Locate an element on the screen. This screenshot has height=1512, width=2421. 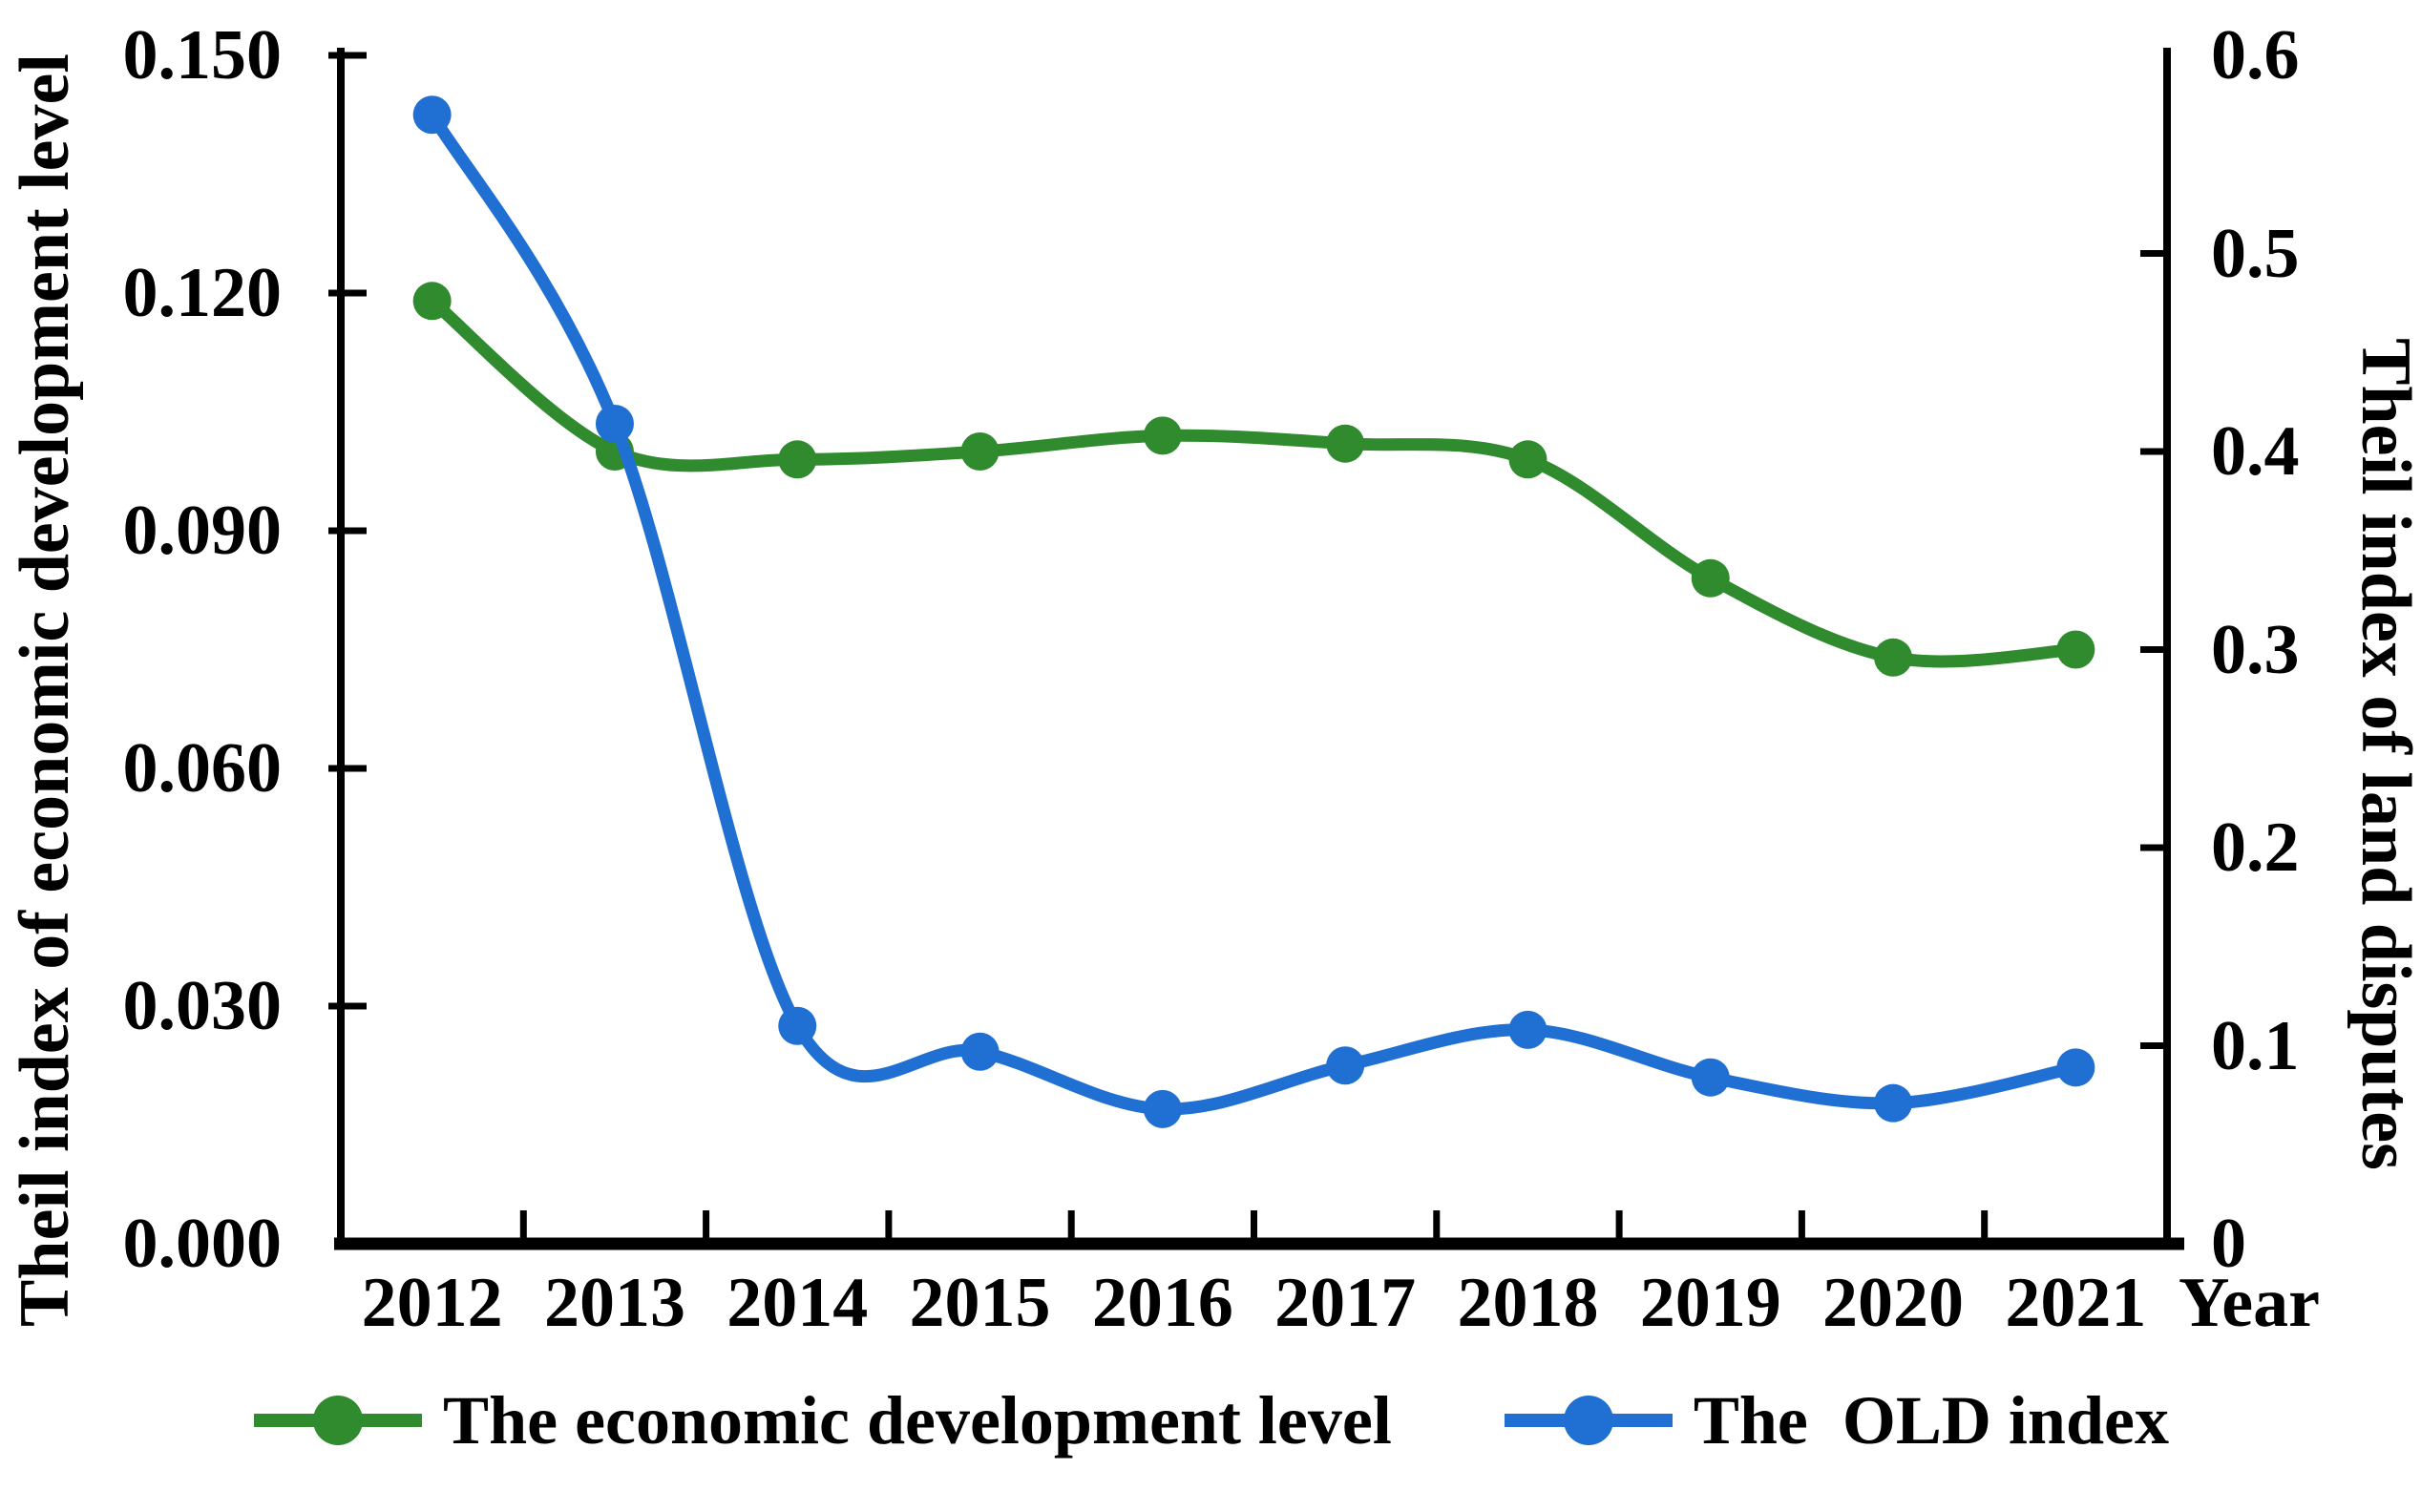
right-axis-tick-label: 0.1 is located at coordinates (2255, 1046).